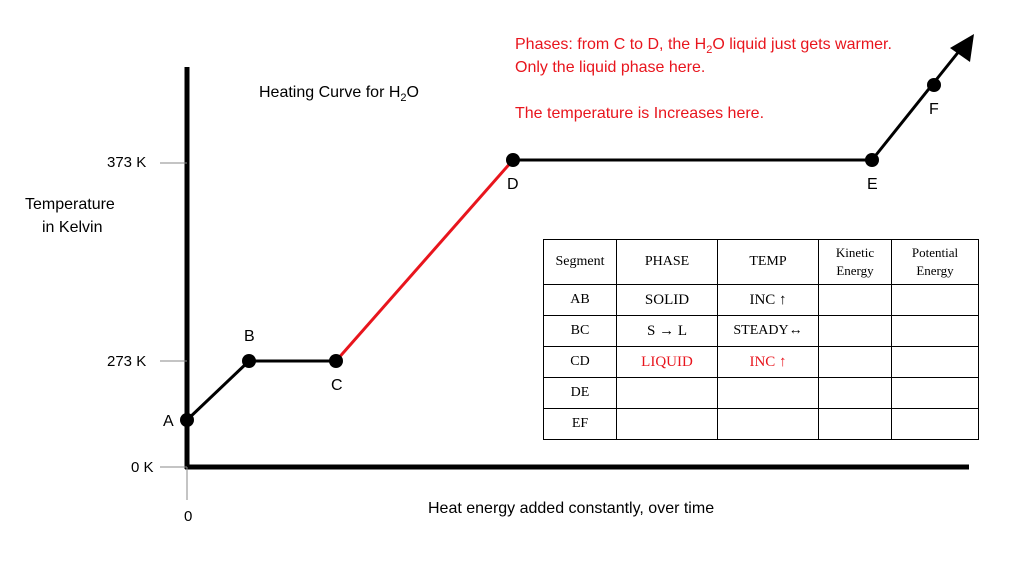  I want to click on y-tick-label-273: 273 K, so click(127, 361).